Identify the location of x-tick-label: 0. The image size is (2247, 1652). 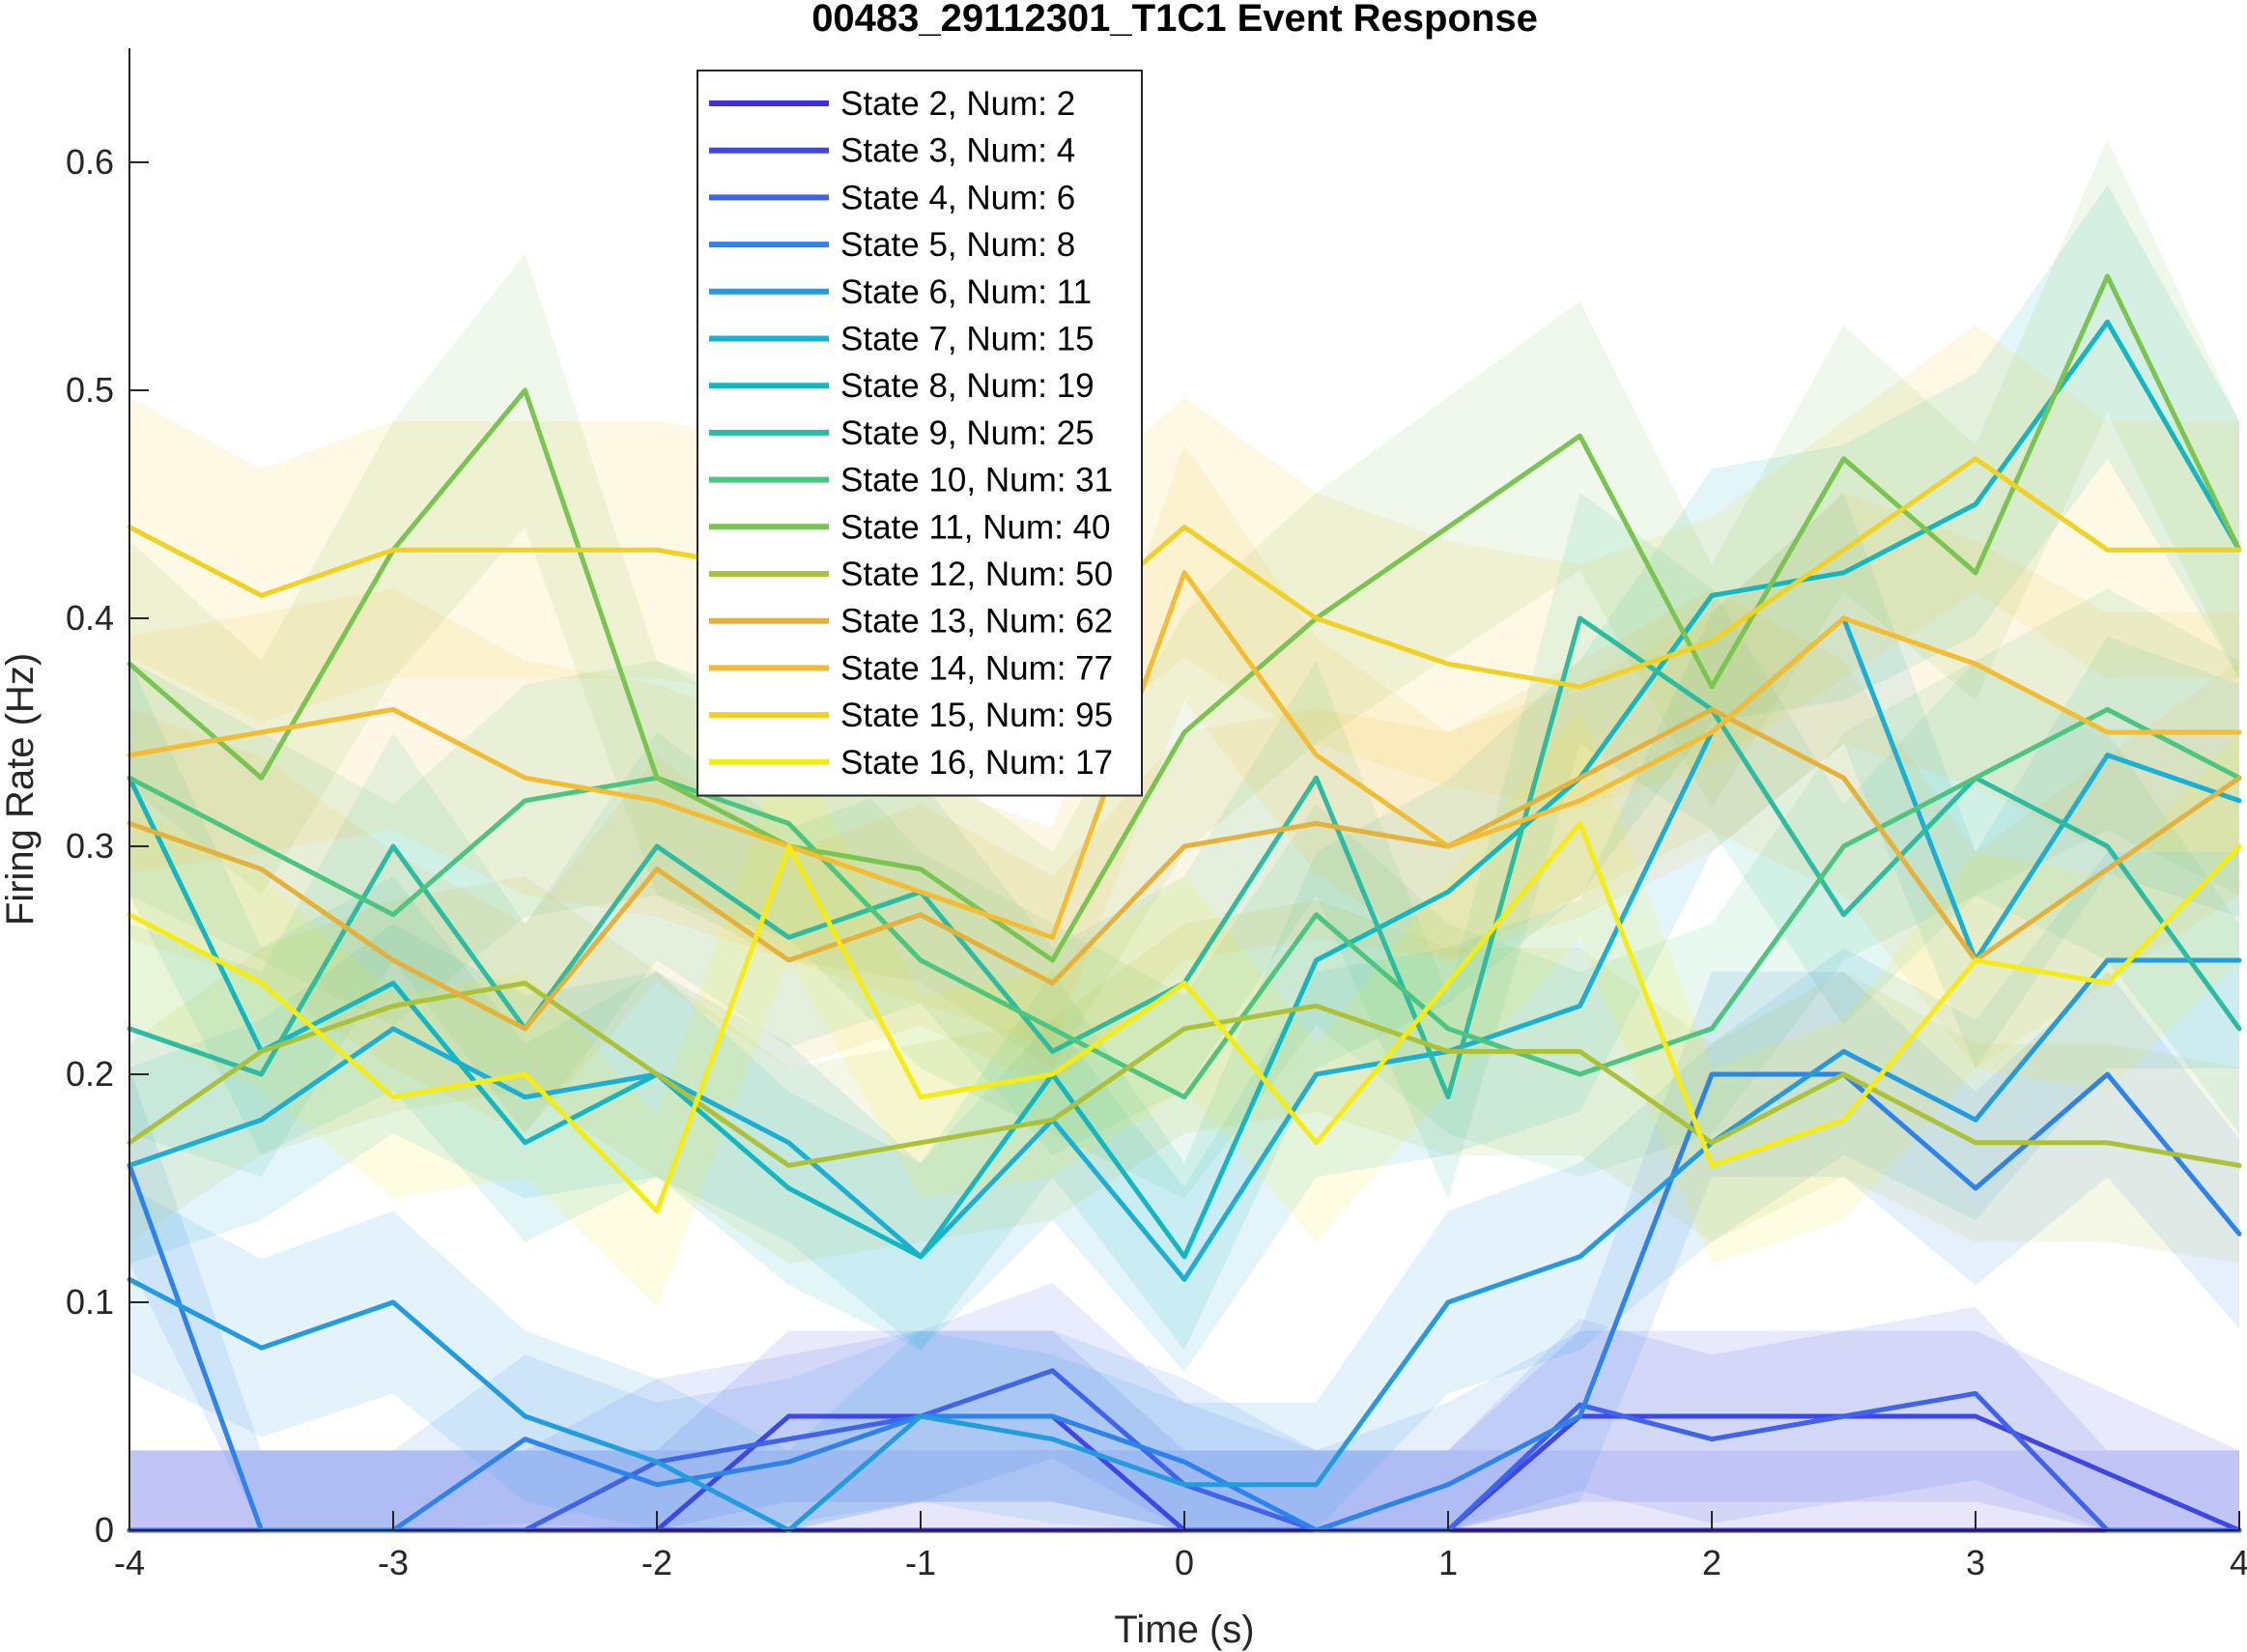
(1184, 1562).